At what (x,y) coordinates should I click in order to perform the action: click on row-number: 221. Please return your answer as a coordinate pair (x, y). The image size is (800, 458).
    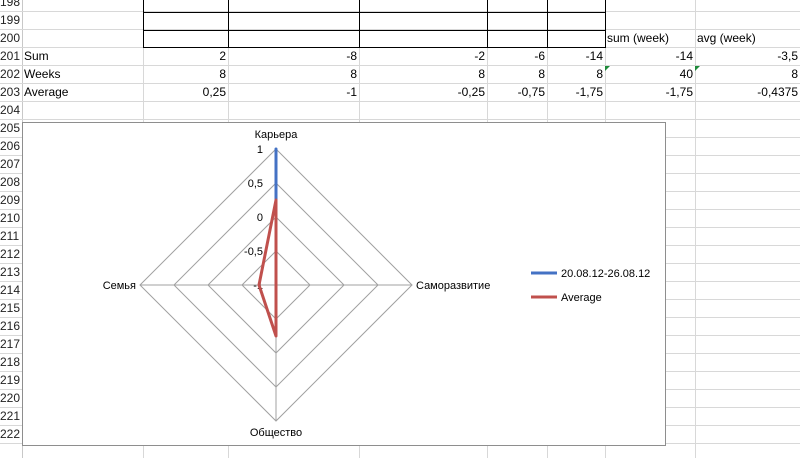
    Looking at the image, I should click on (10, 416).